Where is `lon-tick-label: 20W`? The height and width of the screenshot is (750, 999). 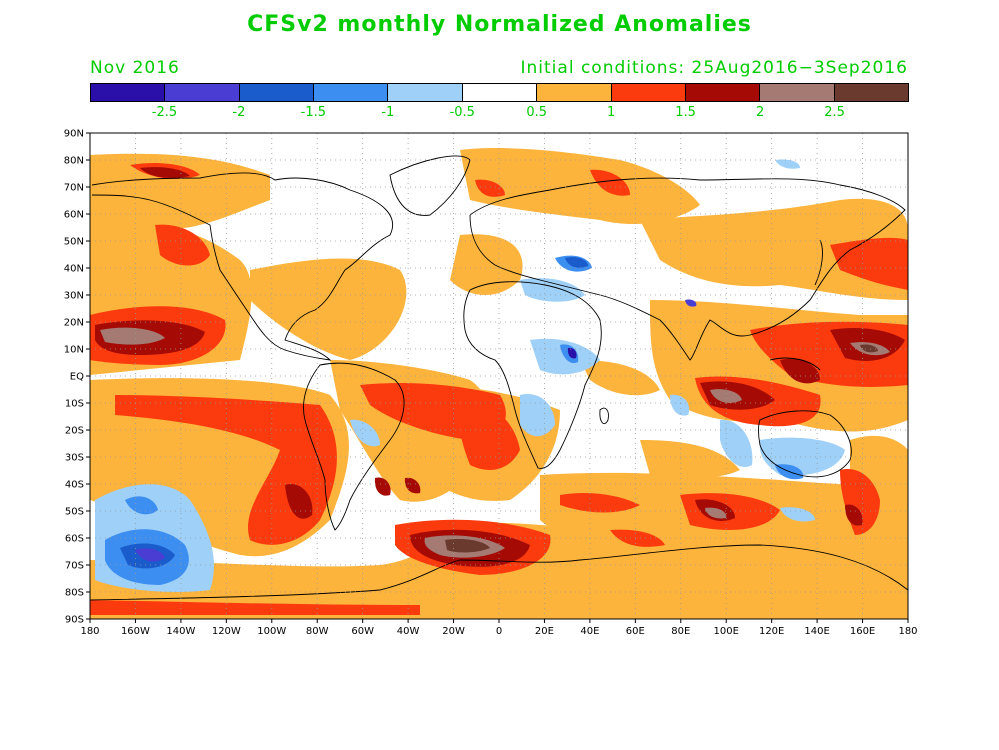
lon-tick-label: 20W is located at coordinates (453, 631).